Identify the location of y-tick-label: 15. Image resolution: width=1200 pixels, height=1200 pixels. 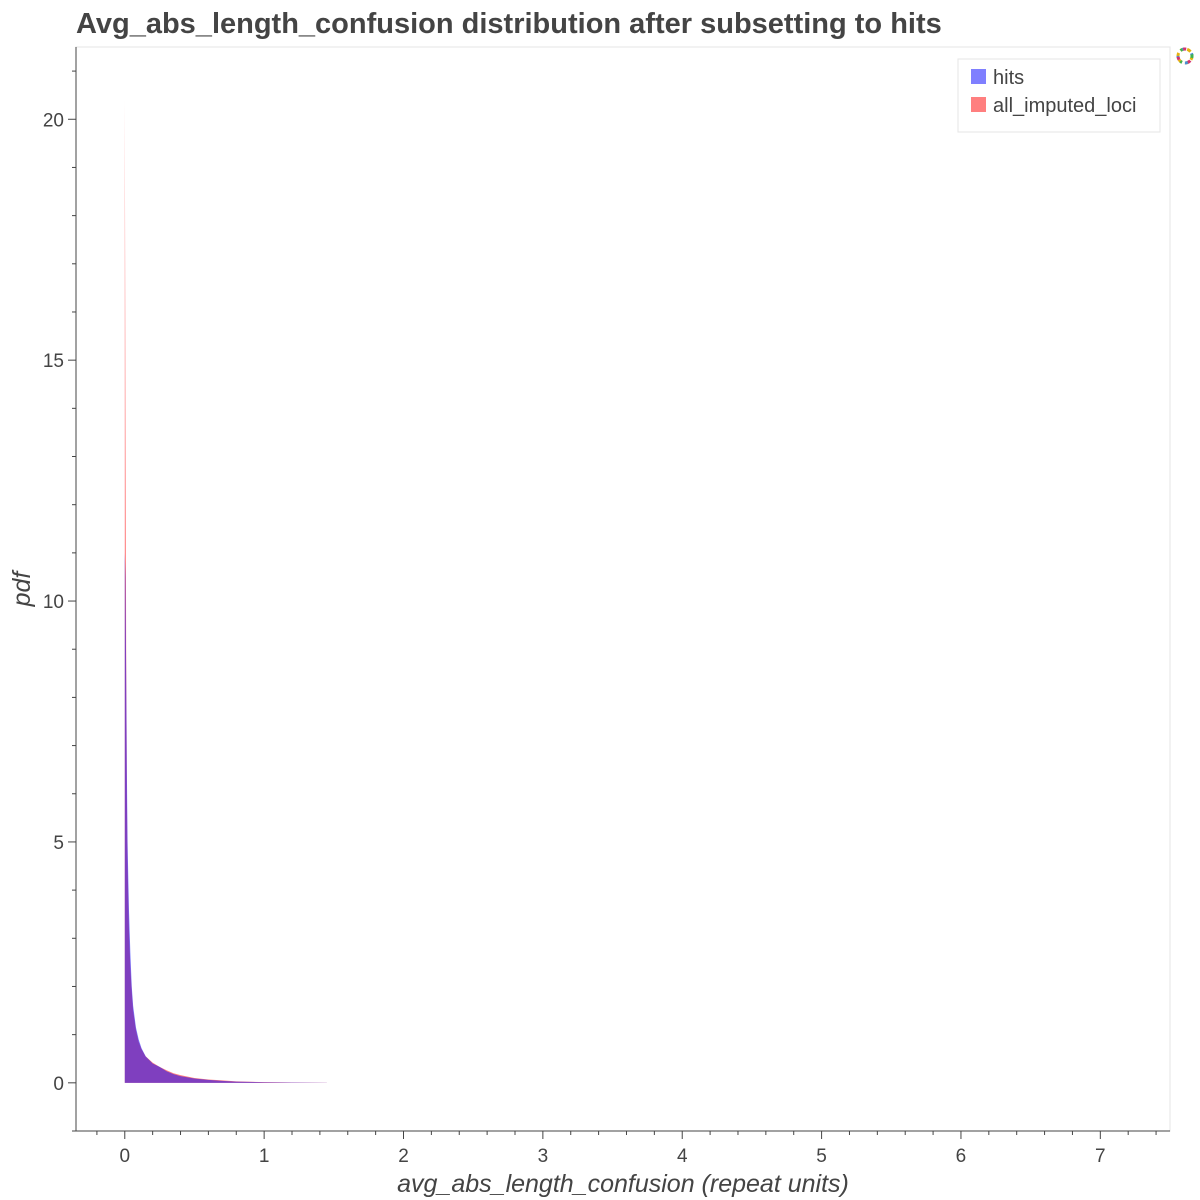
(53, 361).